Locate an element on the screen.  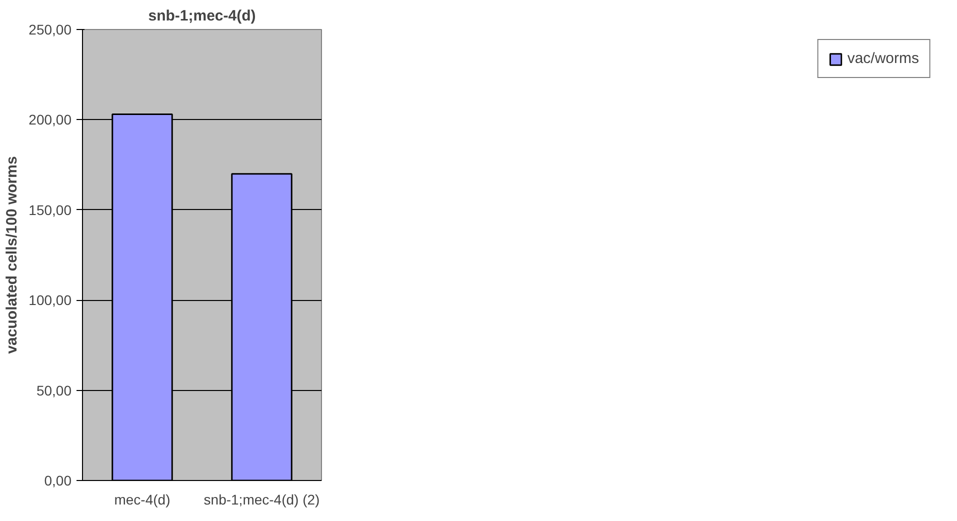
y-tick-label: 50,00 is located at coordinates (54, 390).